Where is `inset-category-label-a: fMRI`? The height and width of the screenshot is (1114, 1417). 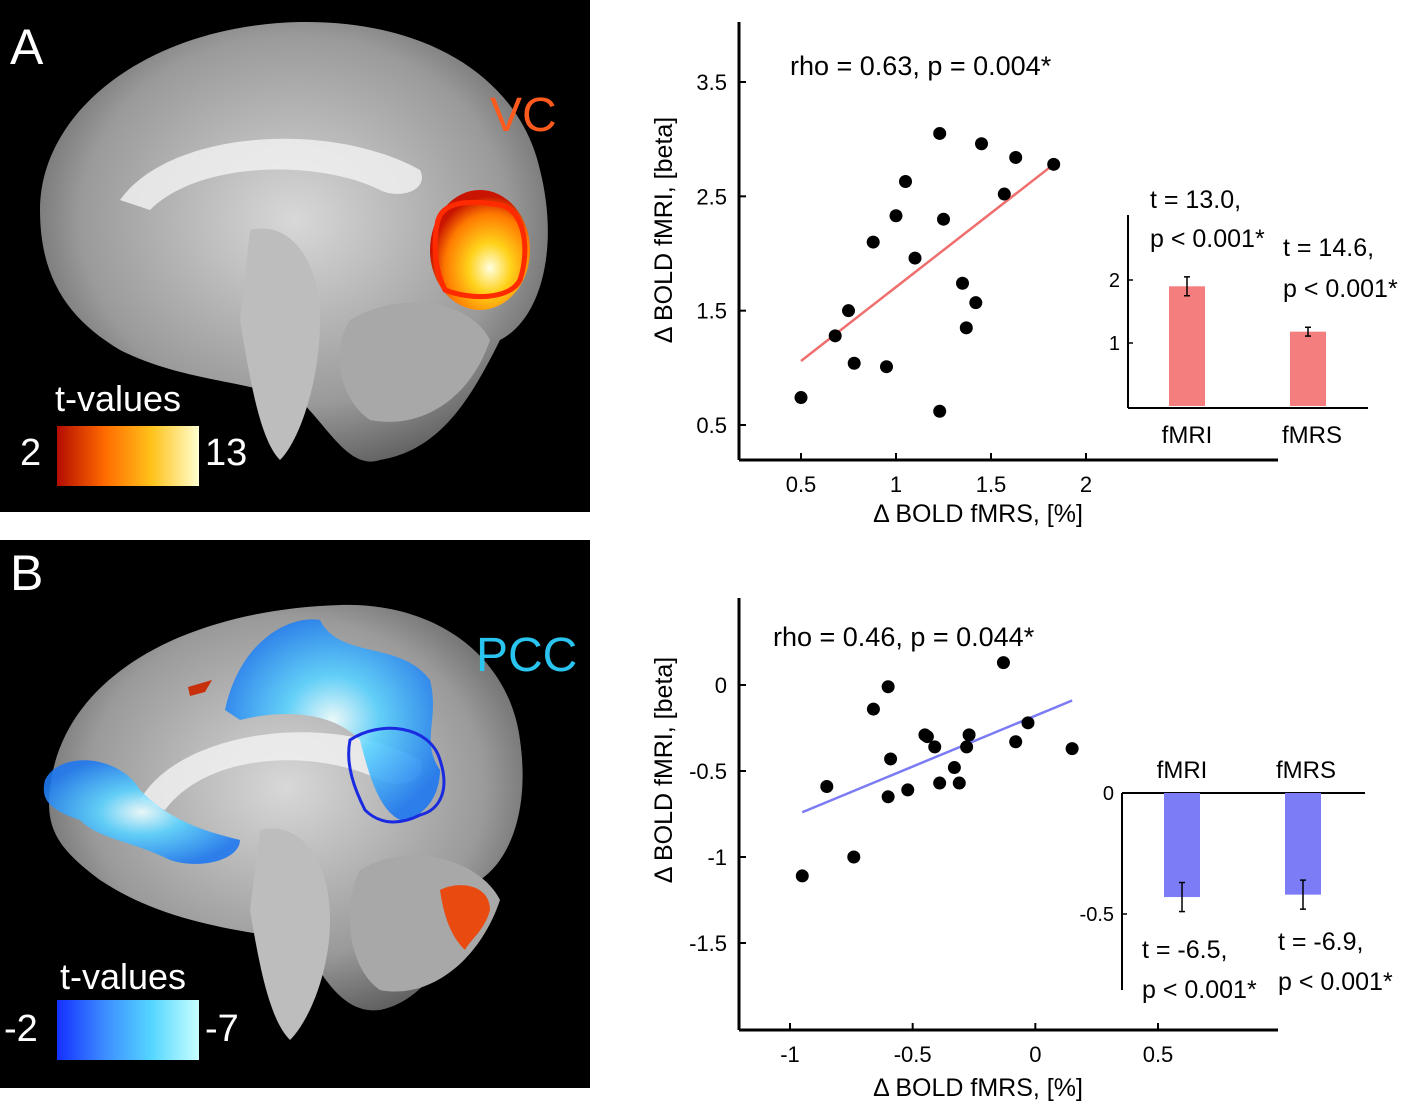
inset-category-label-a: fMRI is located at coordinates (1187, 435).